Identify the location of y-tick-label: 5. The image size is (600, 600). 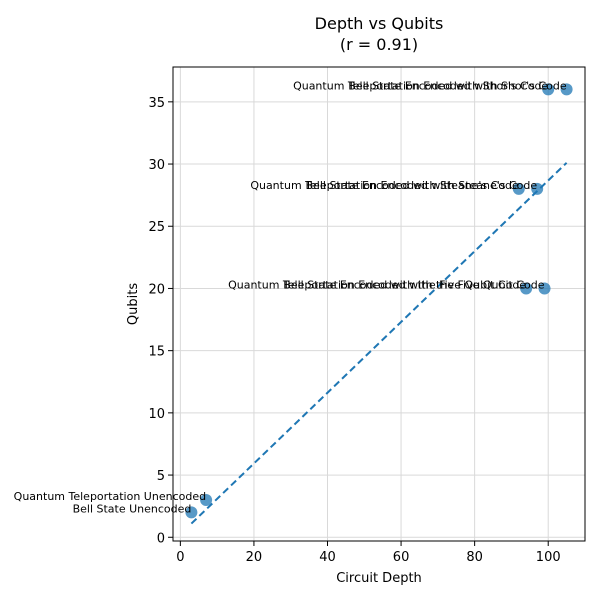
(161, 476).